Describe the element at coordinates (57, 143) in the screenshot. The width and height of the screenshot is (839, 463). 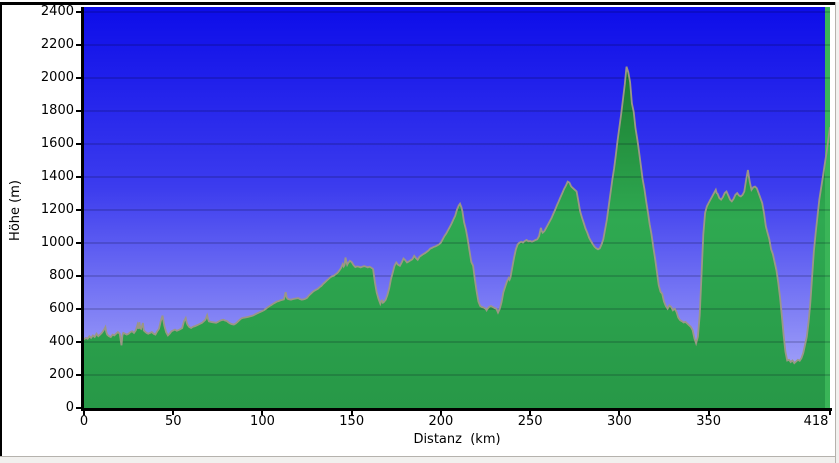
I see `y-tick-label: 1600` at that location.